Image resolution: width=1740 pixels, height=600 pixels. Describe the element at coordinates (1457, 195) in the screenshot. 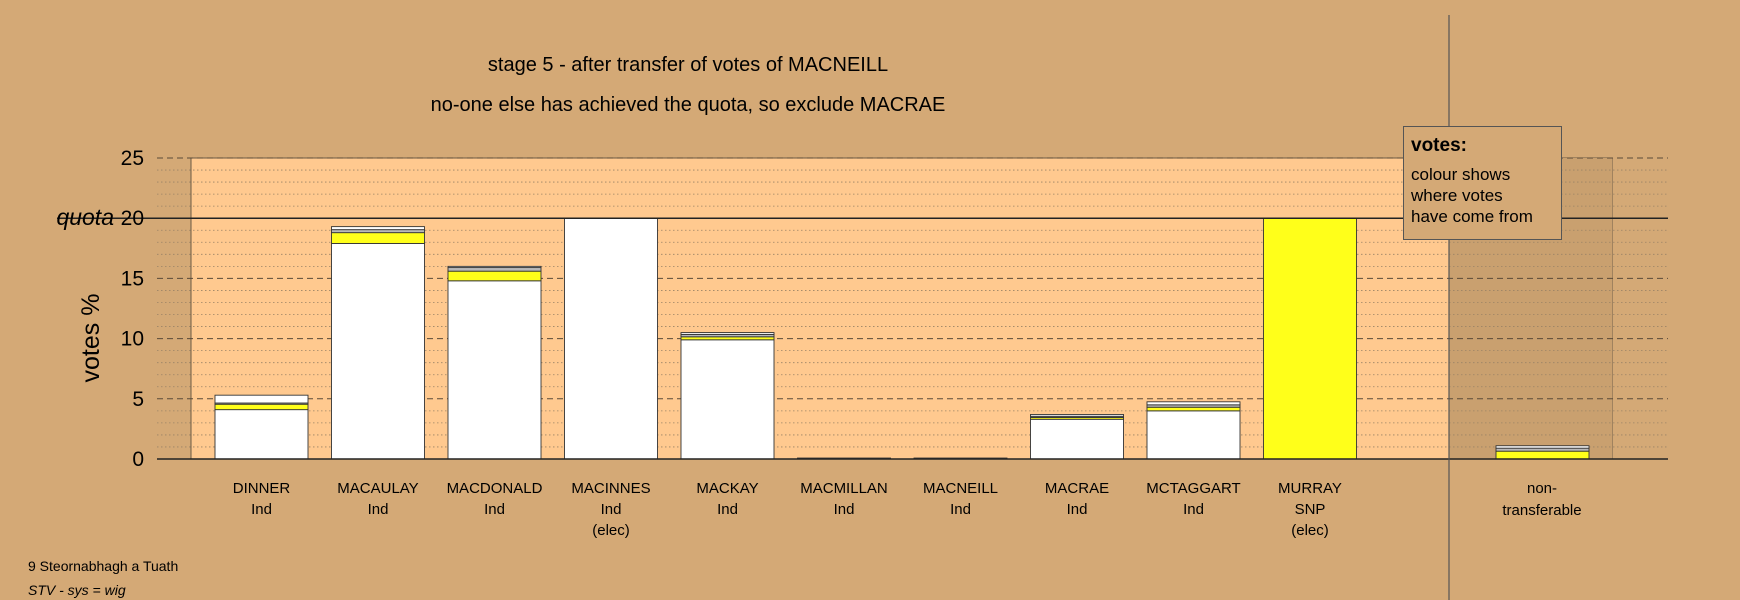

I see `legend-line: where votes` at that location.